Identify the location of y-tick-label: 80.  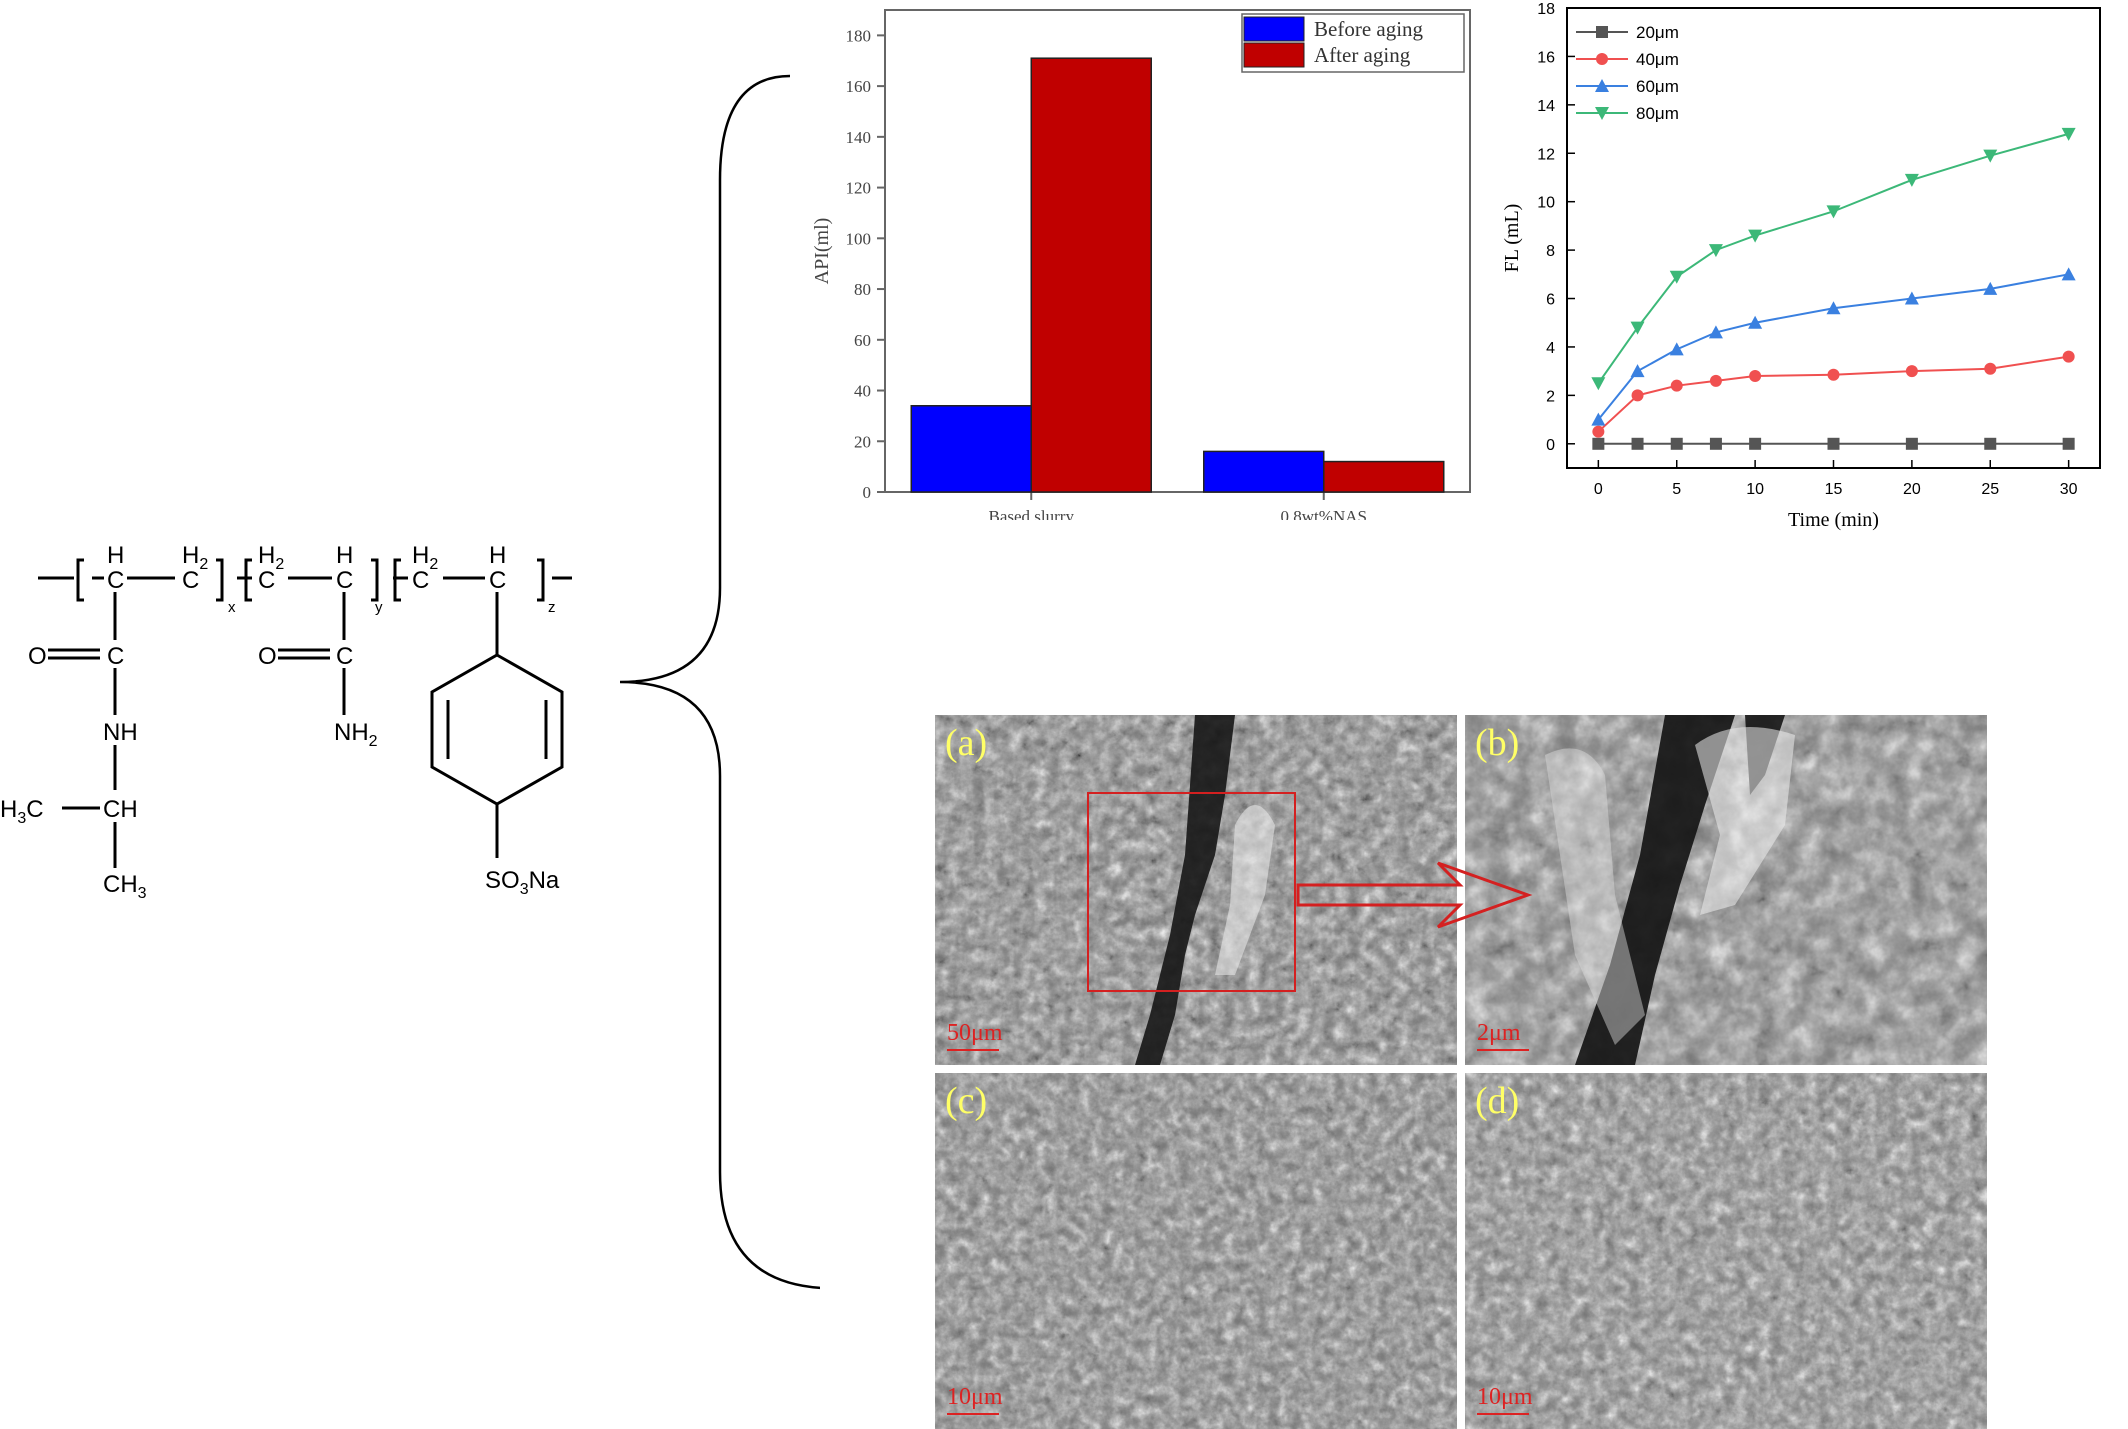
(862, 289).